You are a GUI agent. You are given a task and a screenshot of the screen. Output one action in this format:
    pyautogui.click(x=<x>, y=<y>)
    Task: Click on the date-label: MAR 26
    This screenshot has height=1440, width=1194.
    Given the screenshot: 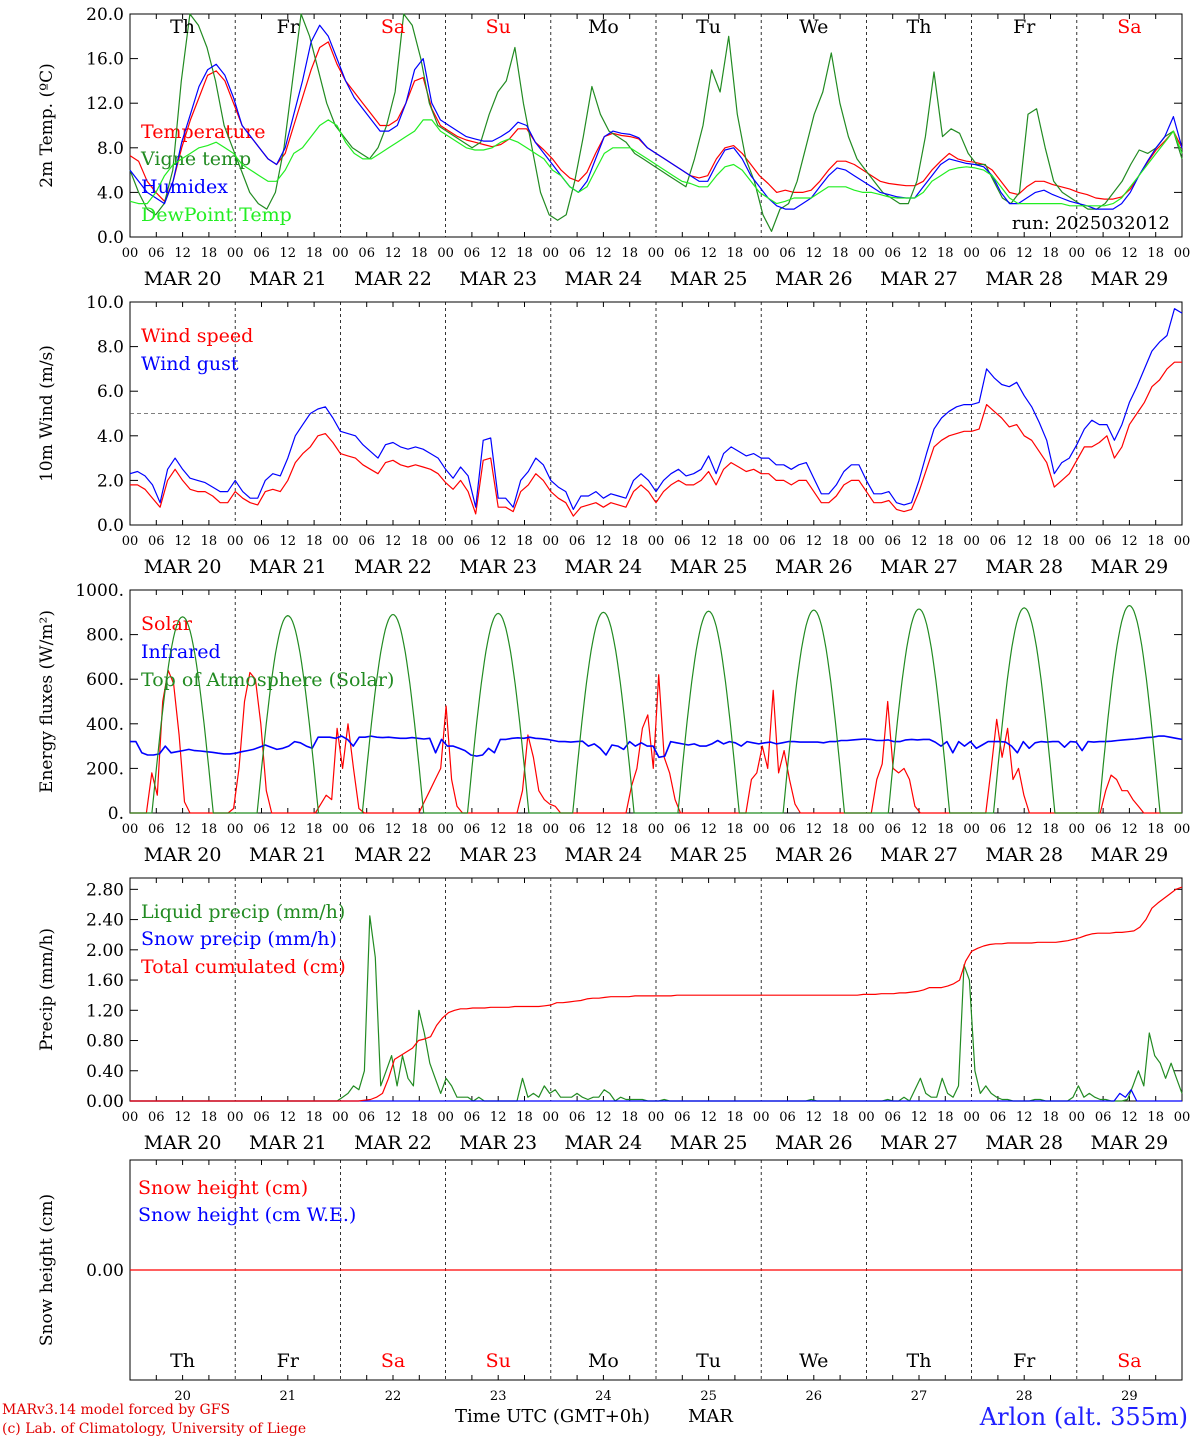 What is the action you would take?
    pyautogui.click(x=814, y=855)
    